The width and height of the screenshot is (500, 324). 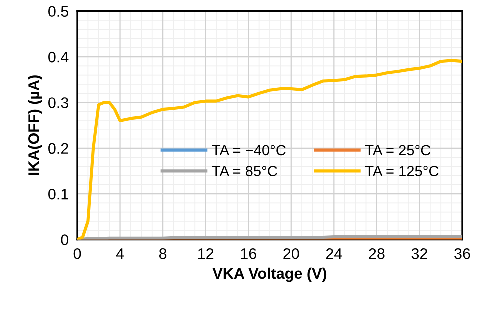 What do you see at coordinates (120, 254) in the screenshot?
I see `x-tick-label: 4` at bounding box center [120, 254].